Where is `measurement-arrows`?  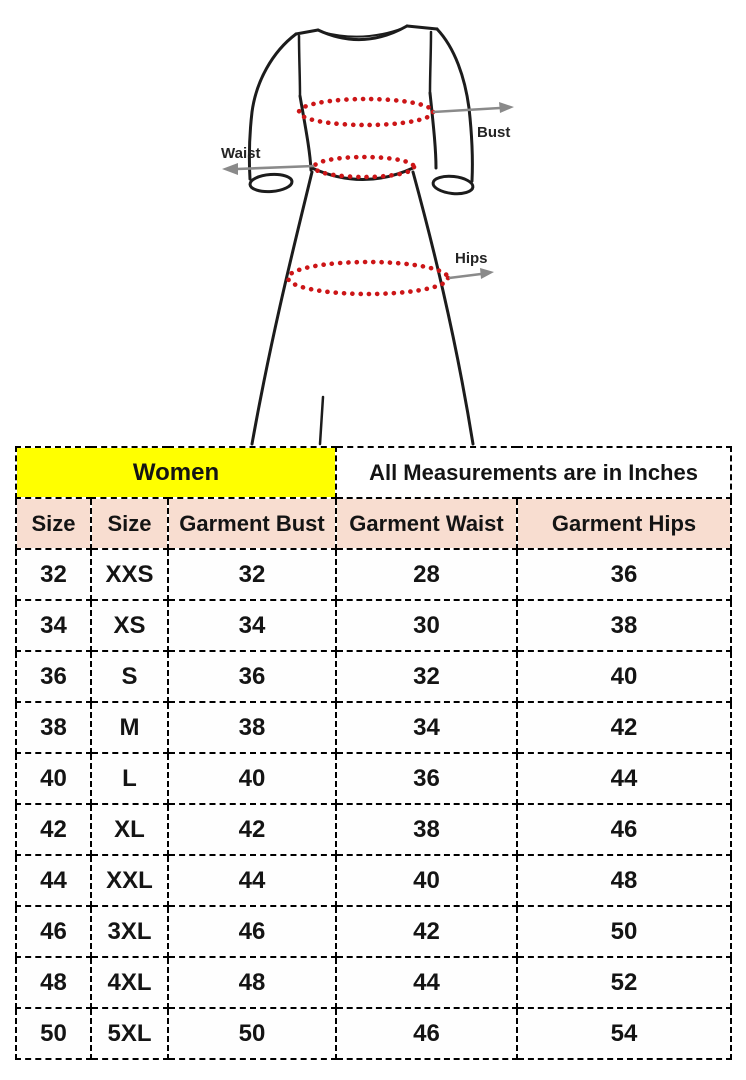
measurement-arrows is located at coordinates (368, 191).